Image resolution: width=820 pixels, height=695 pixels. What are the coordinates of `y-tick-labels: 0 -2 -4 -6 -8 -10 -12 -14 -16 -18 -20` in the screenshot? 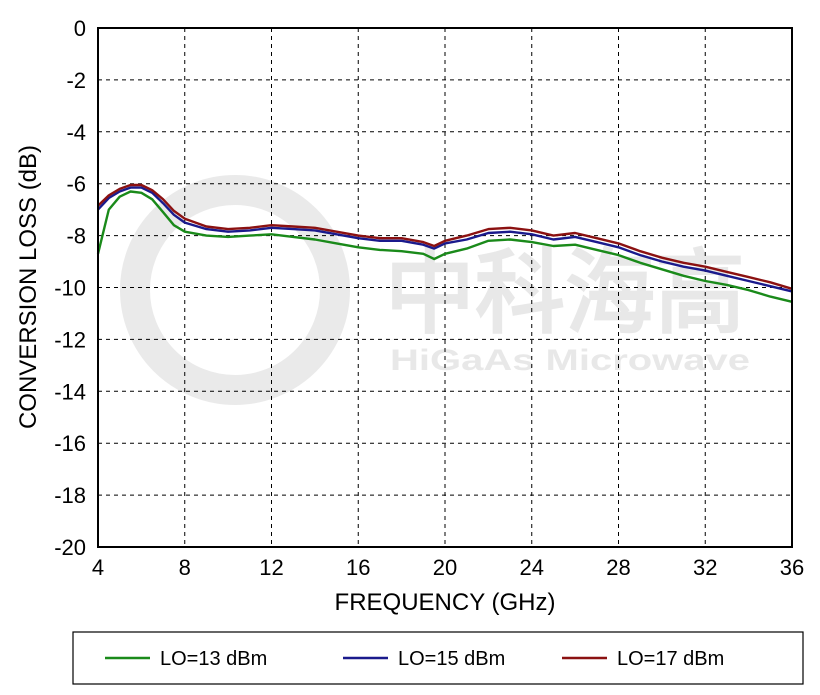 It's located at (70, 288).